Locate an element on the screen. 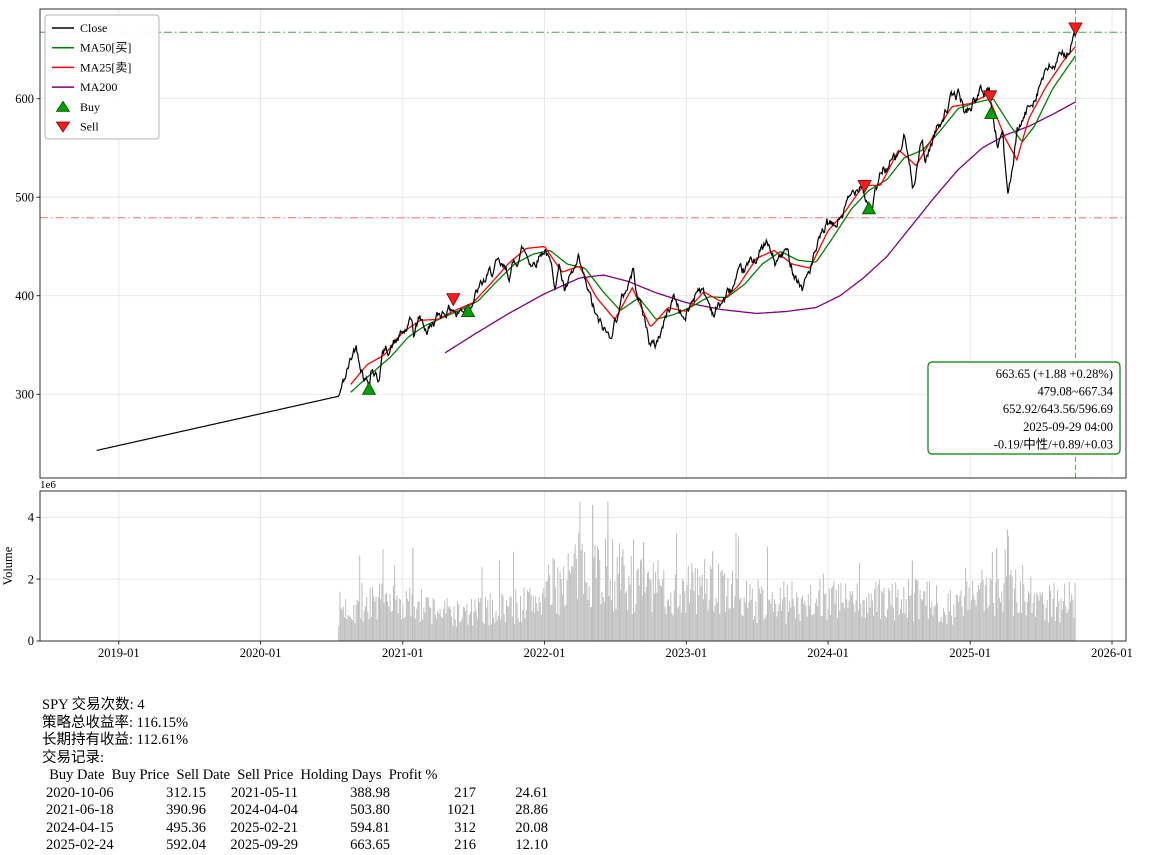  info-box-line: -0.19/中性/+0.89/+0.03 is located at coordinates (1053, 443).